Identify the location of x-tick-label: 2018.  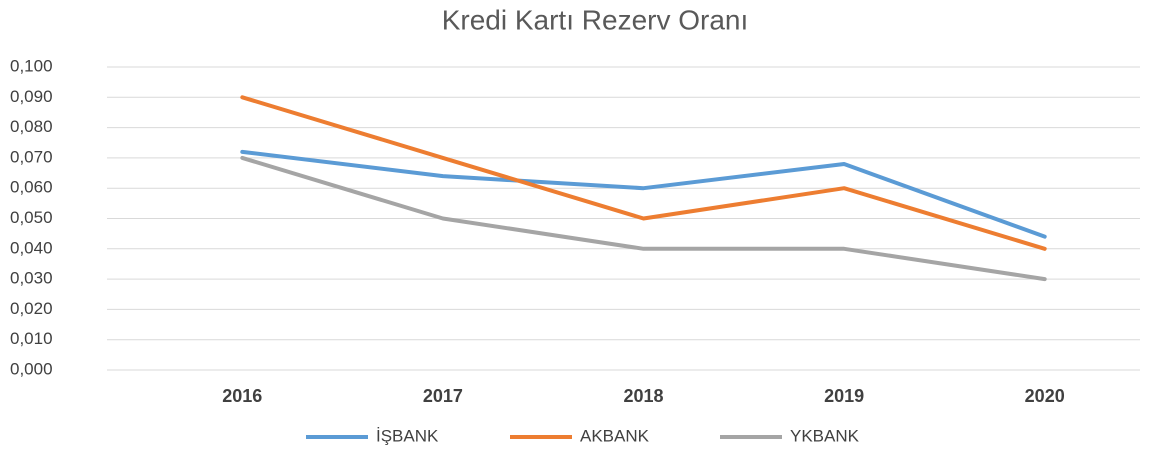
(643, 396).